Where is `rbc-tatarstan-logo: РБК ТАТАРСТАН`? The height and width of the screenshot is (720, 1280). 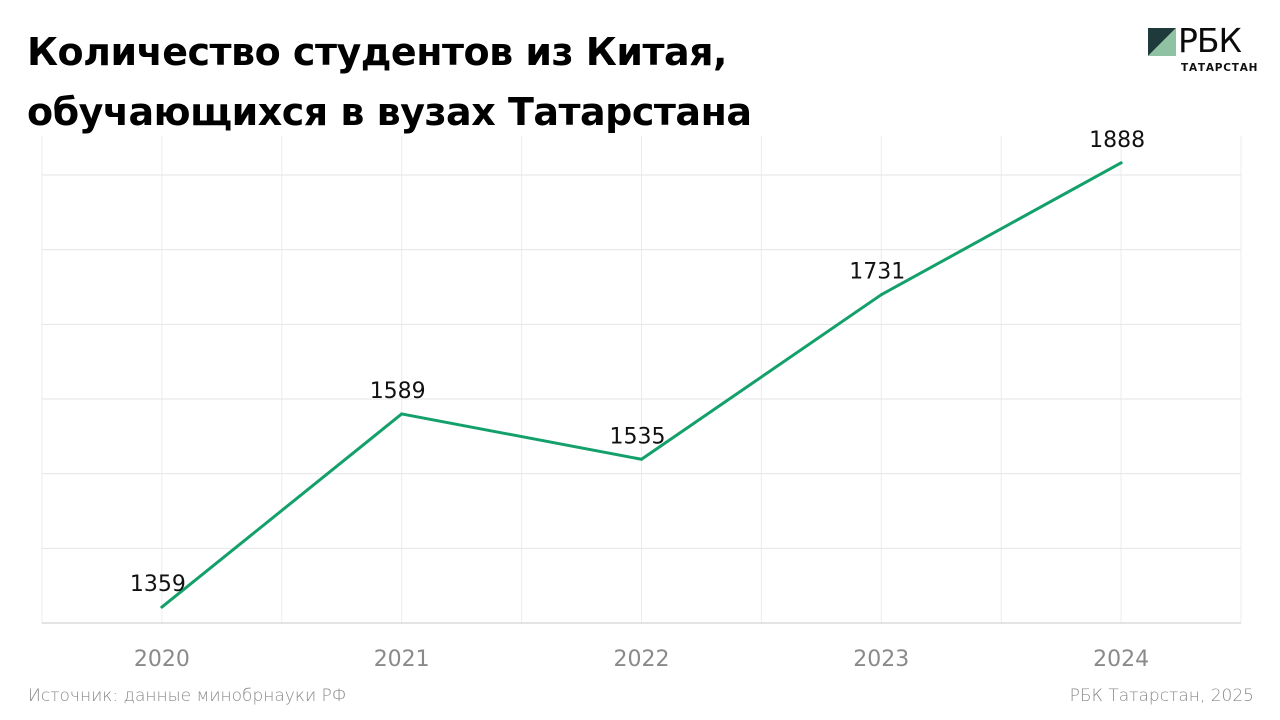
rbc-tatarstan-logo: РБК ТАТАРСТАН is located at coordinates (1203, 48).